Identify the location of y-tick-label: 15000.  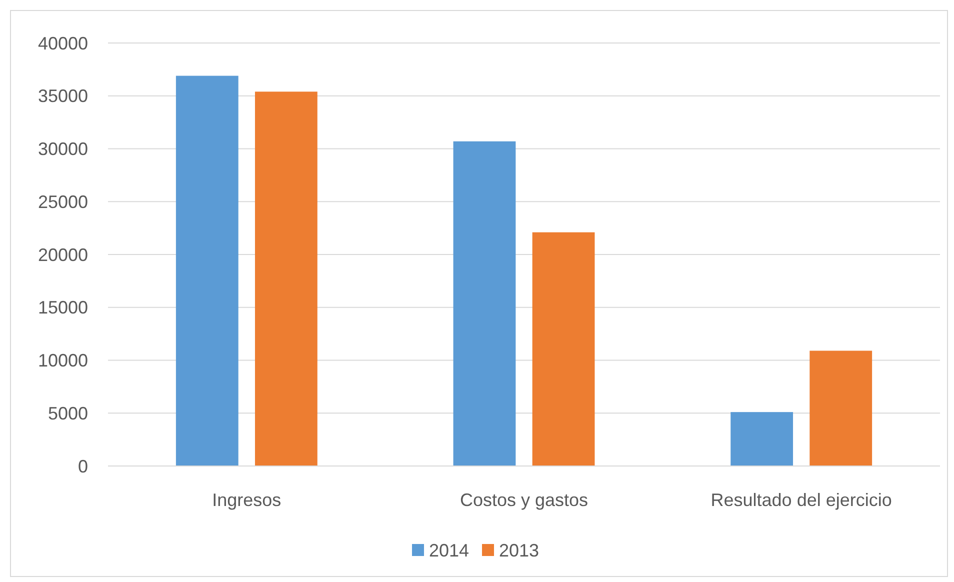
(63, 308).